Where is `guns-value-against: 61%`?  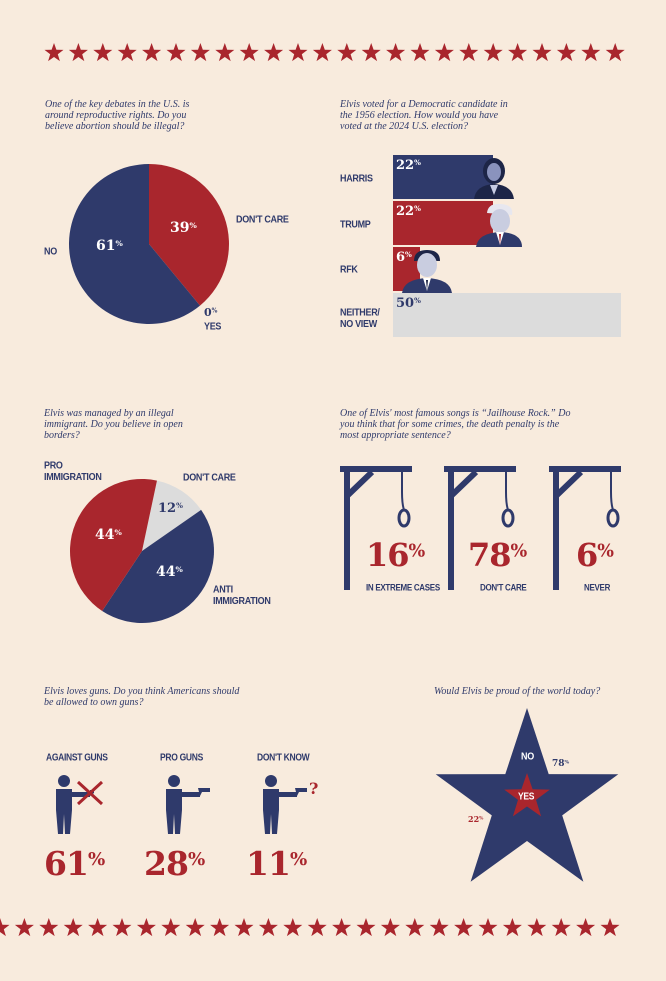 guns-value-against: 61% is located at coordinates (74, 863).